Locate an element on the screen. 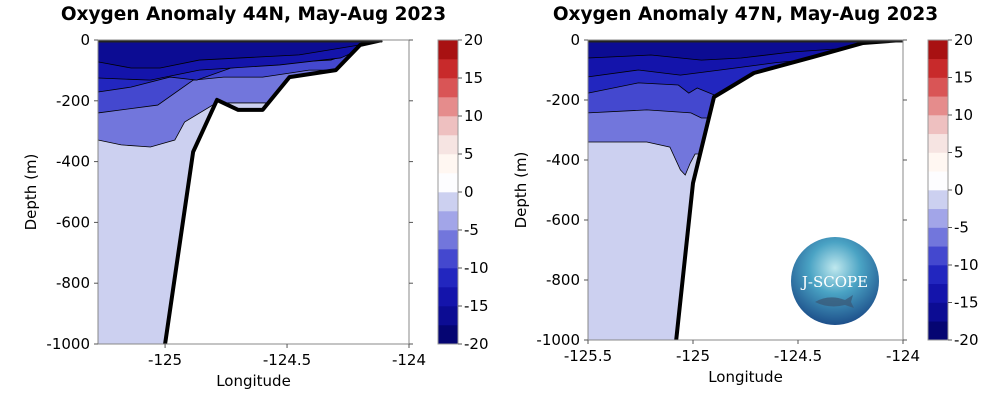 The height and width of the screenshot is (416, 1000). chart-title: Oxygen Anomaly 47N, May-Aug 2023 is located at coordinates (745, 14).